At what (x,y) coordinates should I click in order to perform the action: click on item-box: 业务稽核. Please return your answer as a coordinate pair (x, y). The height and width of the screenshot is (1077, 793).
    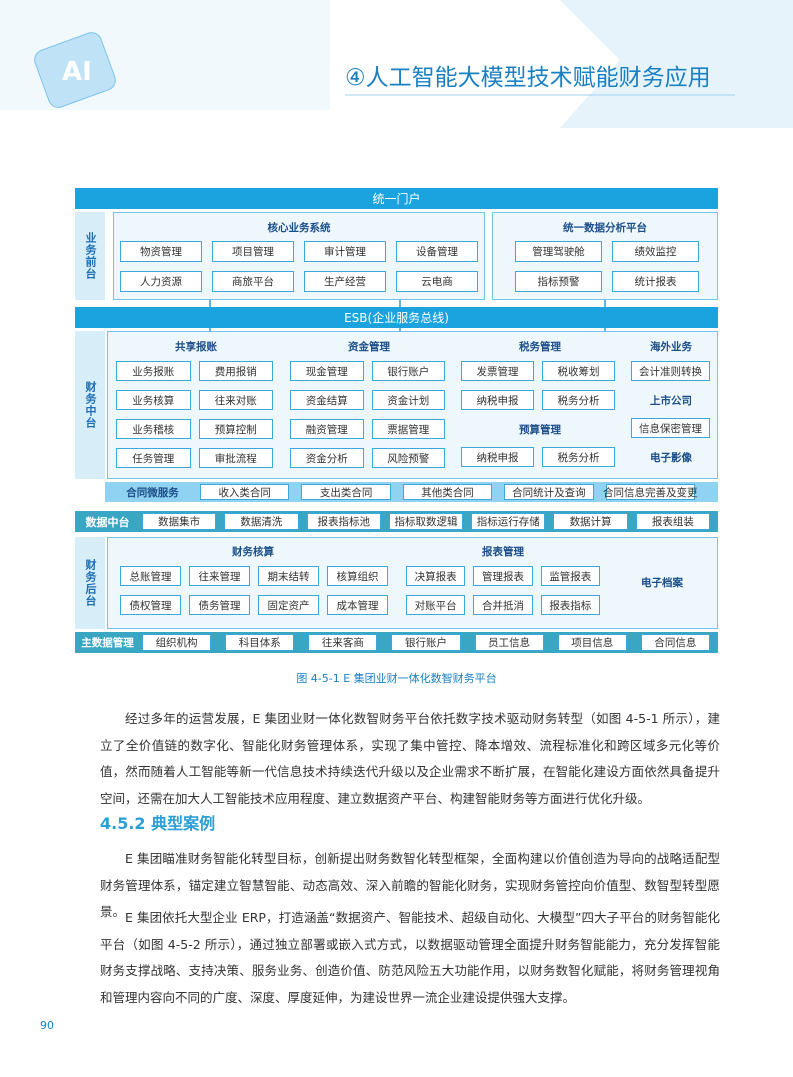
    Looking at the image, I should click on (153, 429).